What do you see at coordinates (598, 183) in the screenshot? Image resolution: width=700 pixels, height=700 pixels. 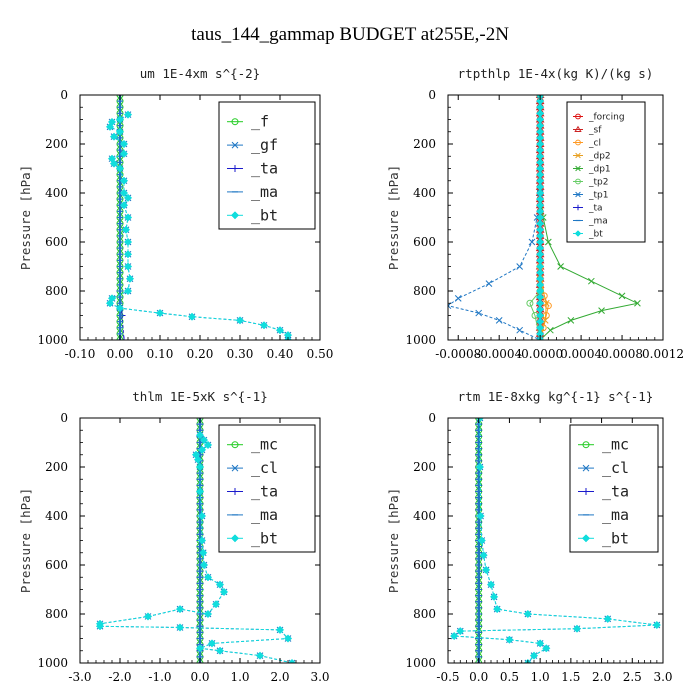 I see `legend-label: _tp2` at bounding box center [598, 183].